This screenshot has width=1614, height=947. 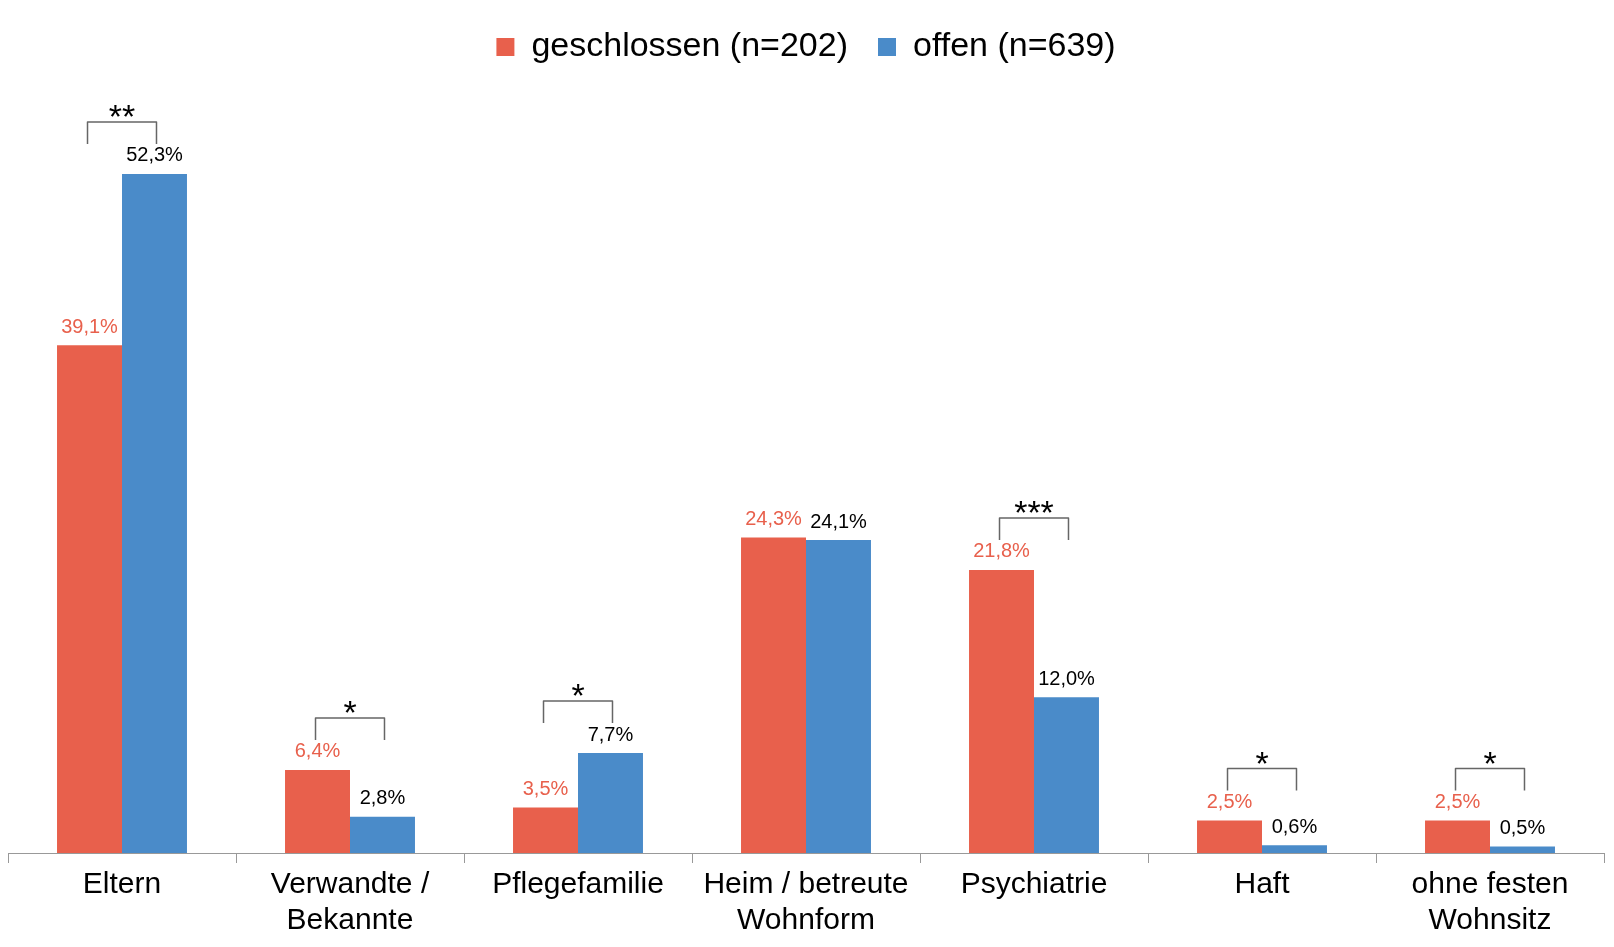 What do you see at coordinates (1014, 44) in the screenshot?
I see `legend-label: offen (n=639)` at bounding box center [1014, 44].